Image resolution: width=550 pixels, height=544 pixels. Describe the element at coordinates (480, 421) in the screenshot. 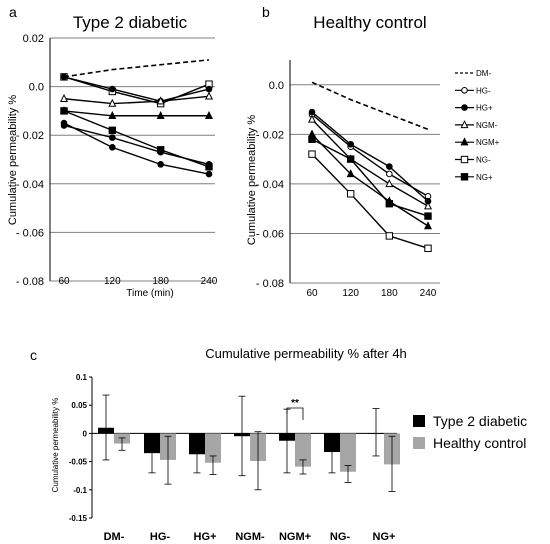

I see `legend-label: Type 2 diabetic` at that location.